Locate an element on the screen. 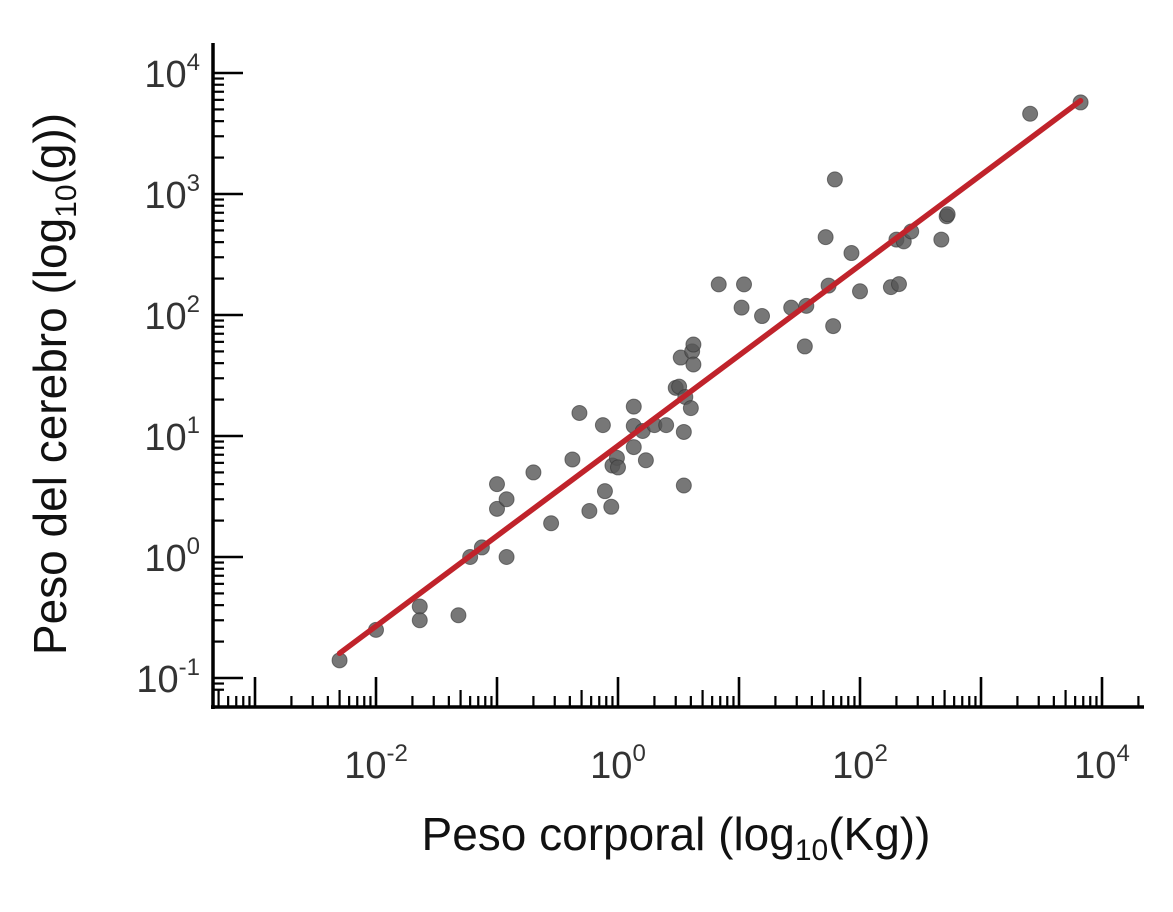 The height and width of the screenshot is (912, 1173). y-axis-title: Peso del cerebro (log10(g)) is located at coordinates (53, 384).